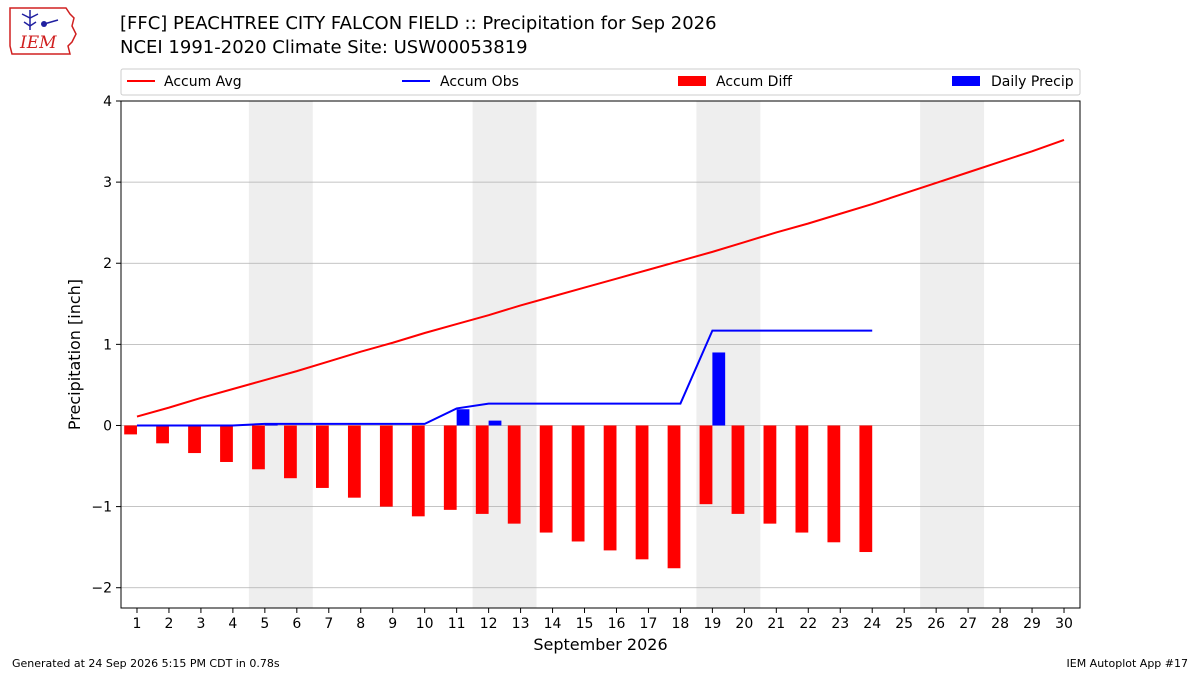 The image size is (1200, 675). Describe the element at coordinates (203, 82) in the screenshot. I see `accum-avg-legend-label: Accum Avg` at that location.